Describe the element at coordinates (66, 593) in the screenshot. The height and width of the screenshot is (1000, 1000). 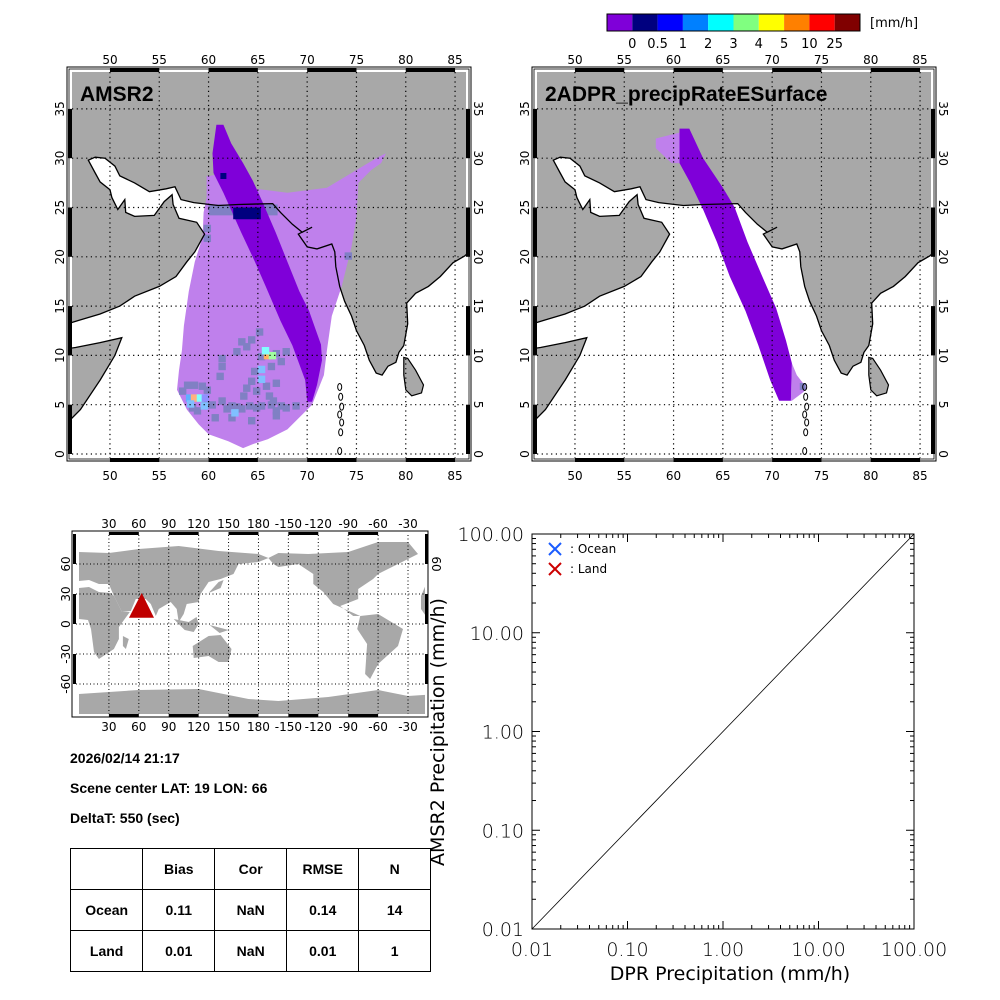
I see `world-lat-label-left: 30` at that location.